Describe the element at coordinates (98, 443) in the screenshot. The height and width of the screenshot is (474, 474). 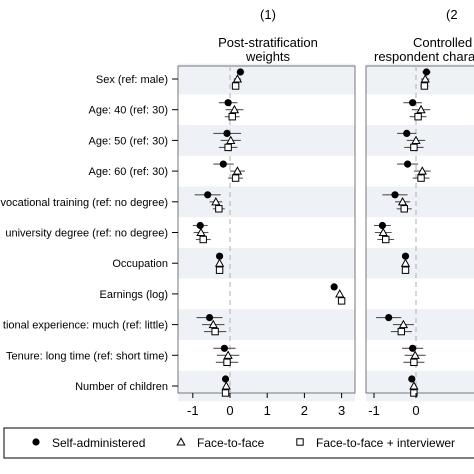
I see `legend-label: Self-administered` at that location.